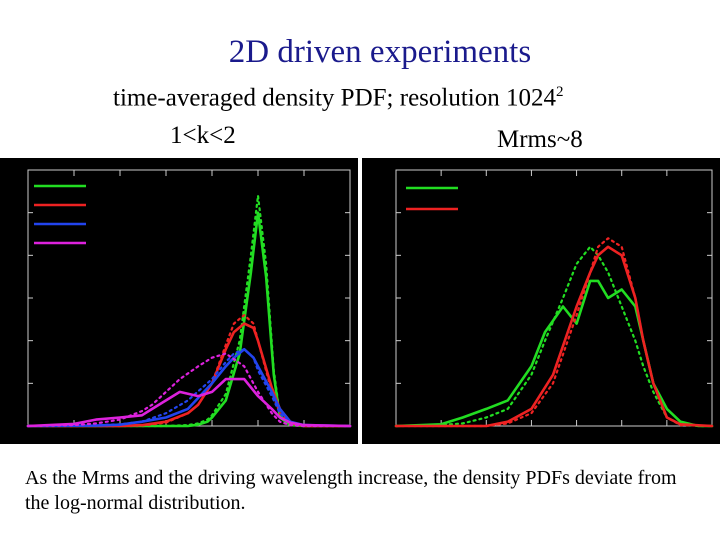 The height and width of the screenshot is (540, 720). I want to click on slide-title: 2D driven experiments, so click(380, 52).